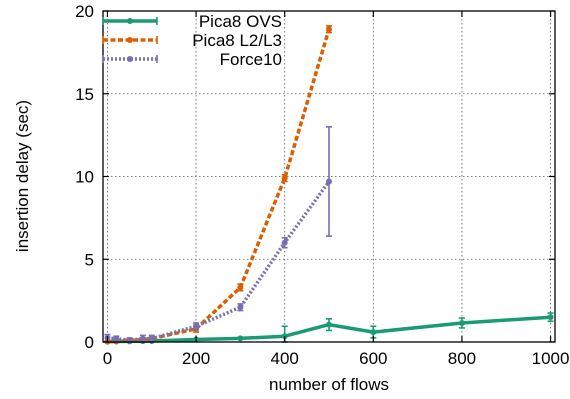 The height and width of the screenshot is (399, 570). I want to click on x-tick-label: 800, so click(462, 358).